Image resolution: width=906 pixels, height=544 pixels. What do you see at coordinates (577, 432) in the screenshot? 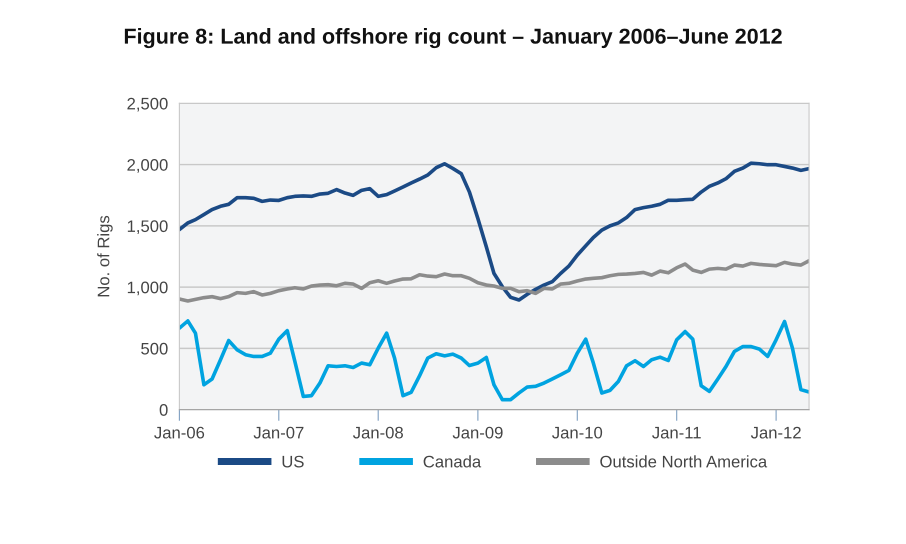
I see `x-tick-label: Jan-10` at bounding box center [577, 432].